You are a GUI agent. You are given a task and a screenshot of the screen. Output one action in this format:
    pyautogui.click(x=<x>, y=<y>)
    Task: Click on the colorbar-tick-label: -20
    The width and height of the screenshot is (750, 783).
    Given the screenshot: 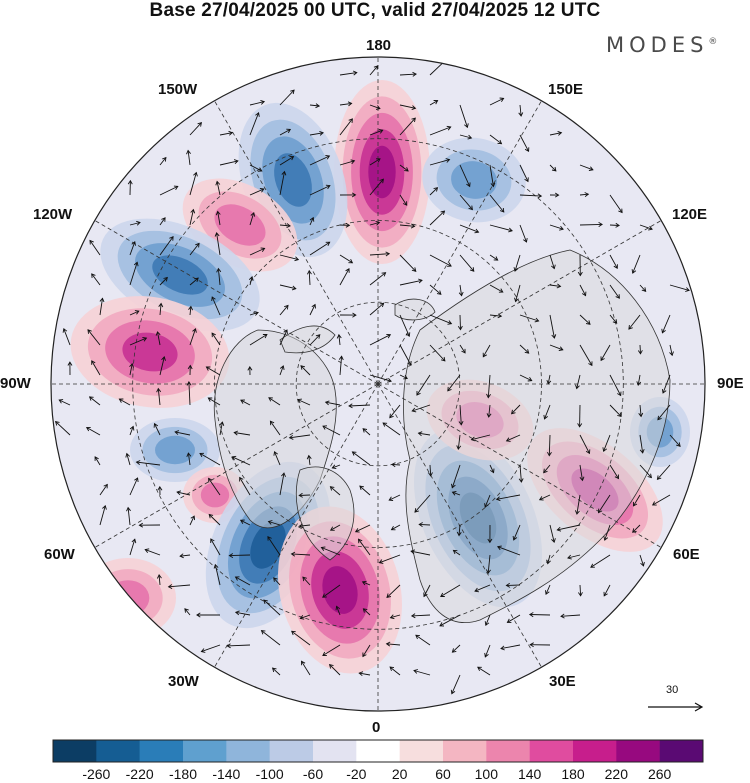 What is the action you would take?
    pyautogui.click(x=356, y=774)
    